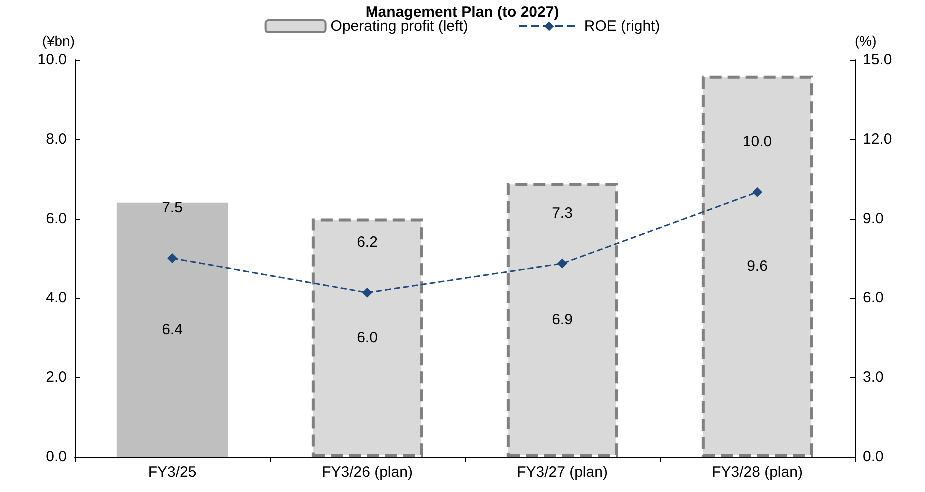 This screenshot has width=925, height=492. I want to click on chart-title: Management Plan (to 2027), so click(463, 12).